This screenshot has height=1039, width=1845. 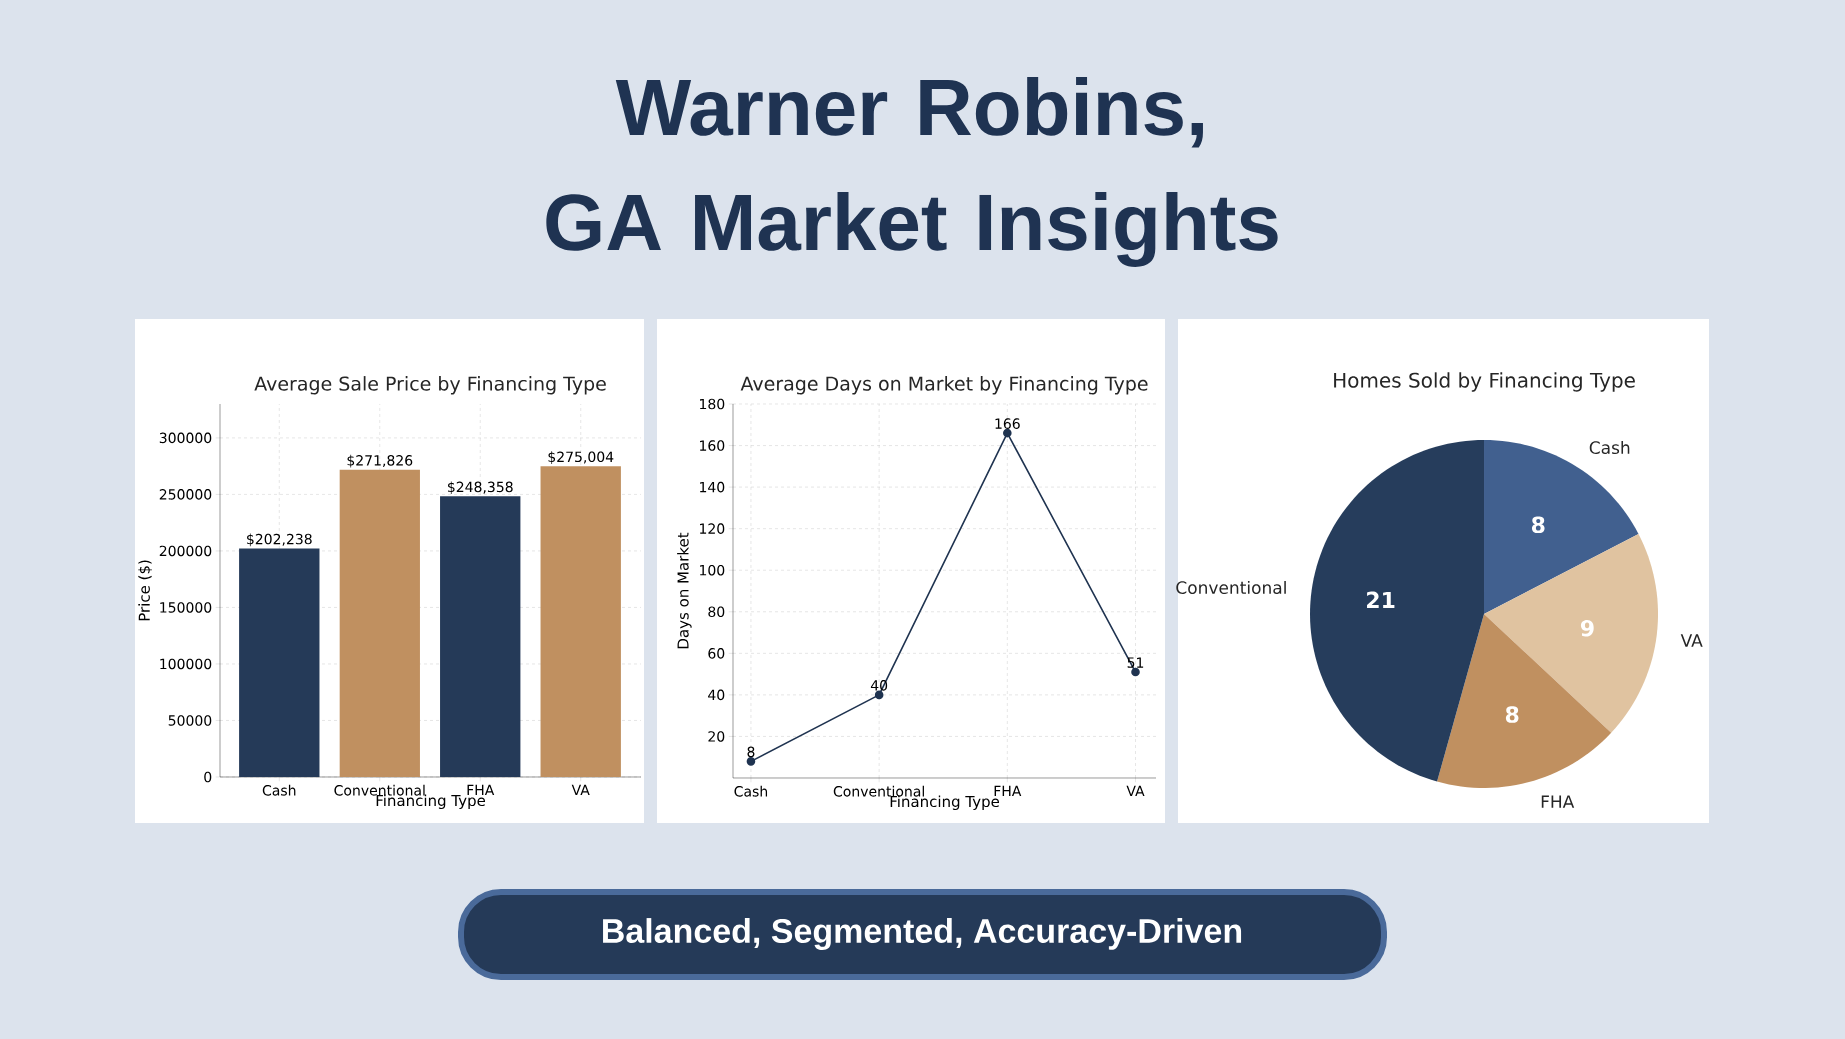 What do you see at coordinates (912, 172) in the screenshot?
I see `text: Warner Robins, GA Market Insights` at bounding box center [912, 172].